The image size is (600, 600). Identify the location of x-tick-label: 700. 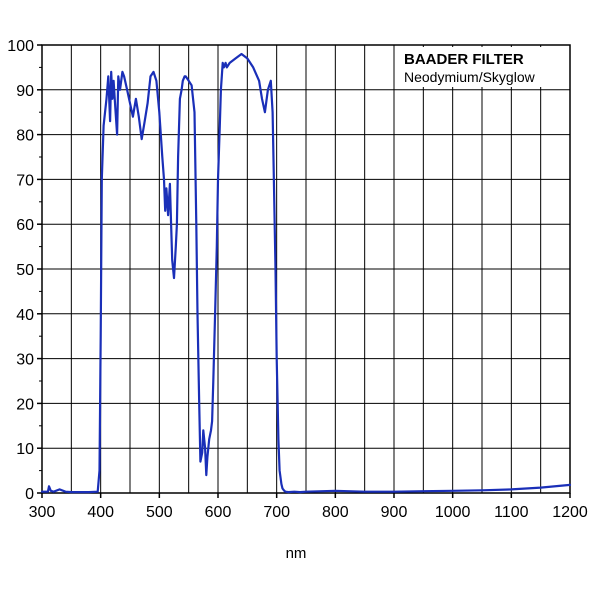
(276, 512).